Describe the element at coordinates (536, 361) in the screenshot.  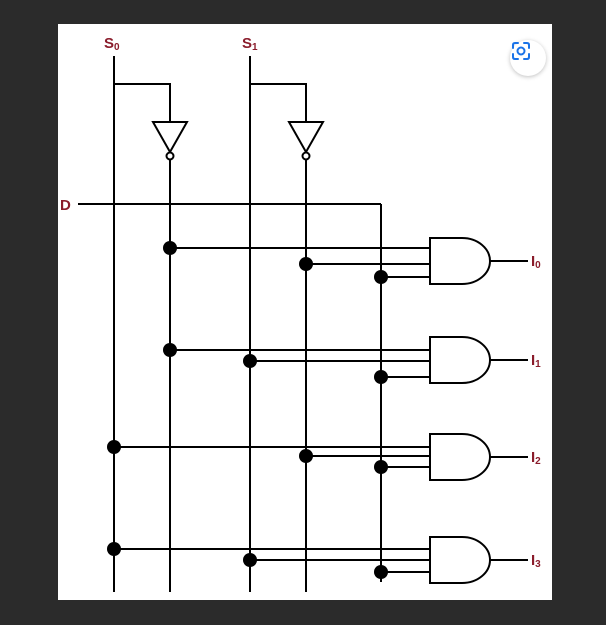
I see `label-out-1: I1` at that location.